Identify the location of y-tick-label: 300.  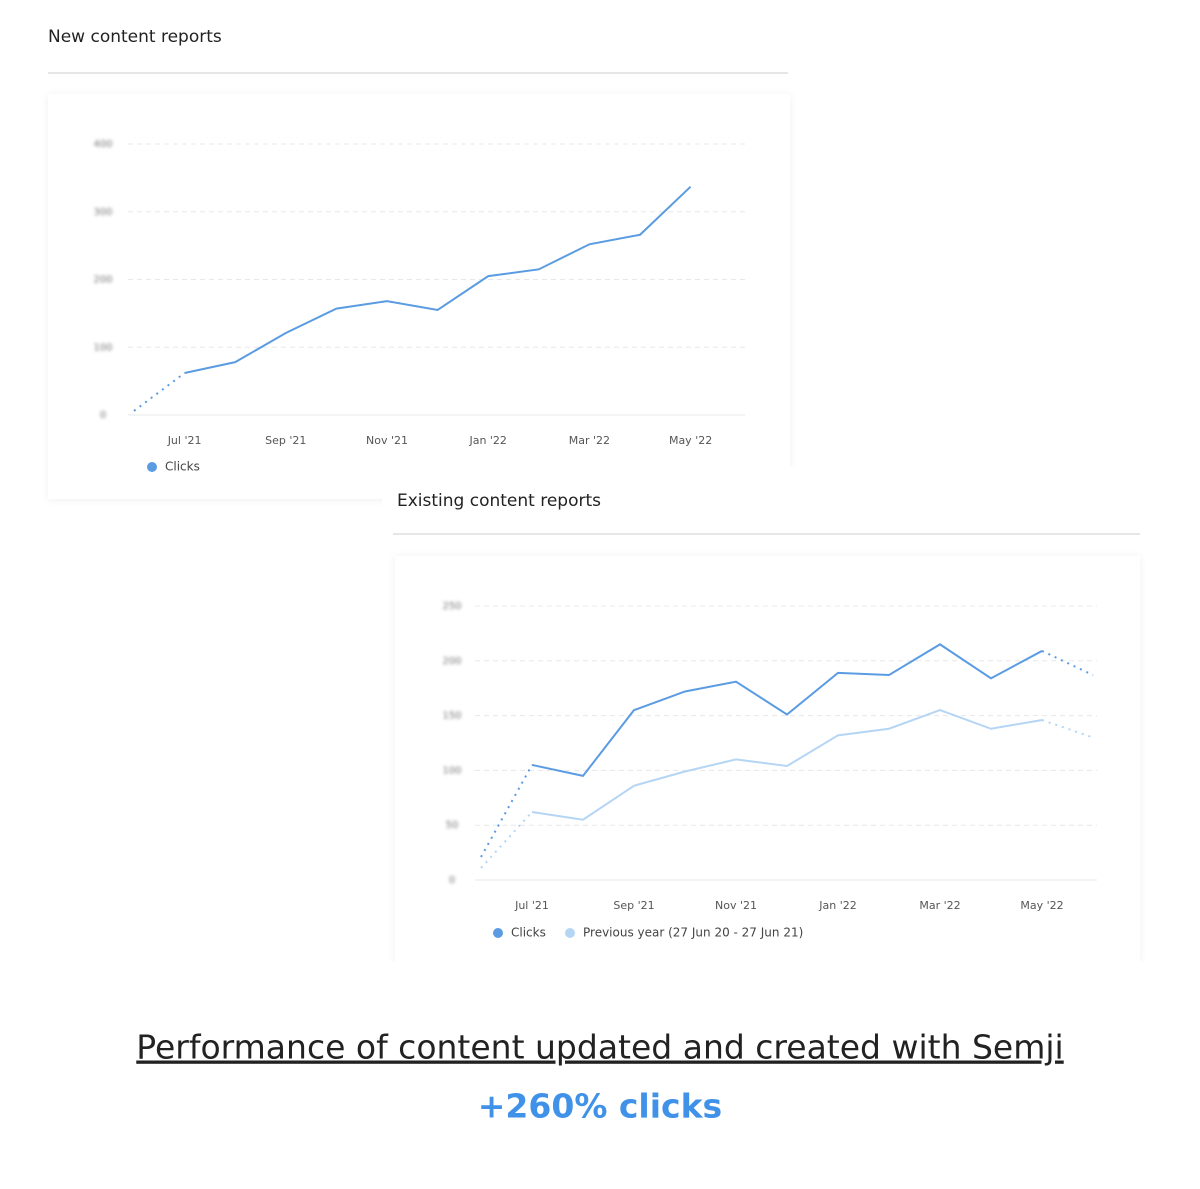
(102, 212).